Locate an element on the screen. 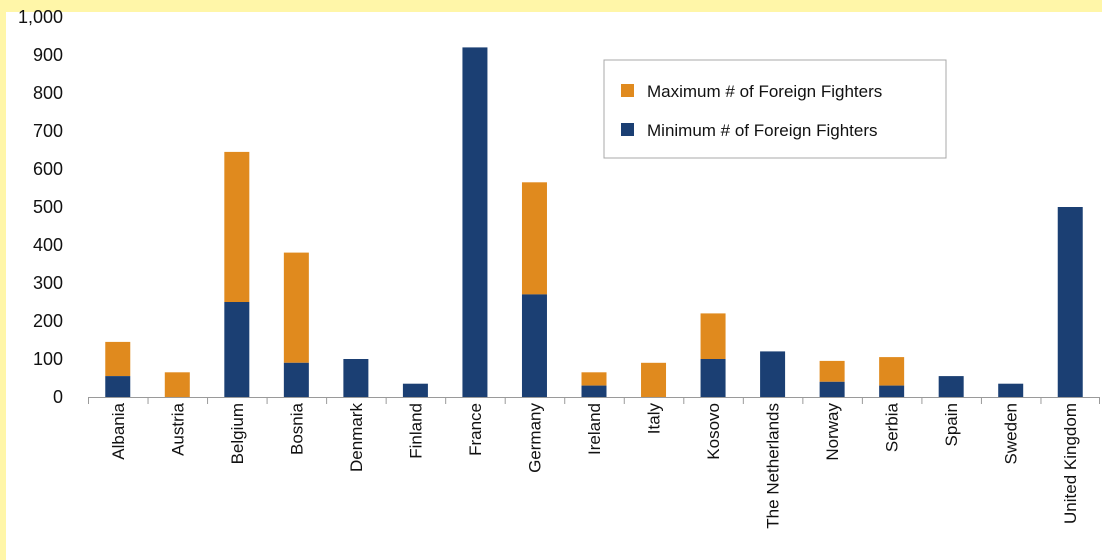  bar-max-belgium is located at coordinates (237, 226).